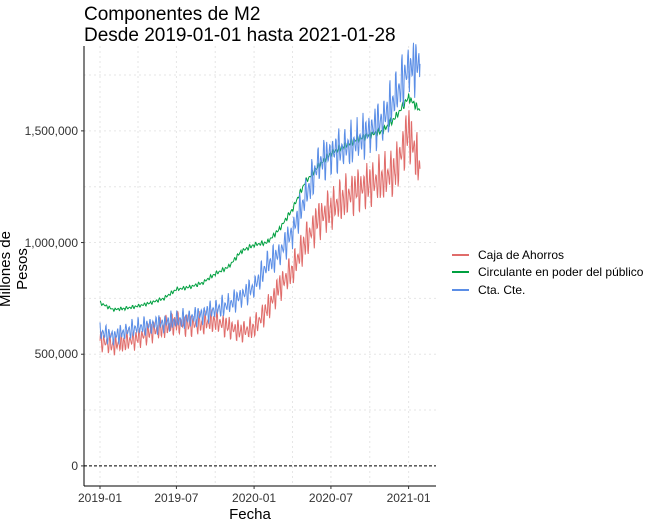 This screenshot has width=660, height=528. Describe the element at coordinates (51, 130) in the screenshot. I see `y-tick-label: 1,500,000` at that location.